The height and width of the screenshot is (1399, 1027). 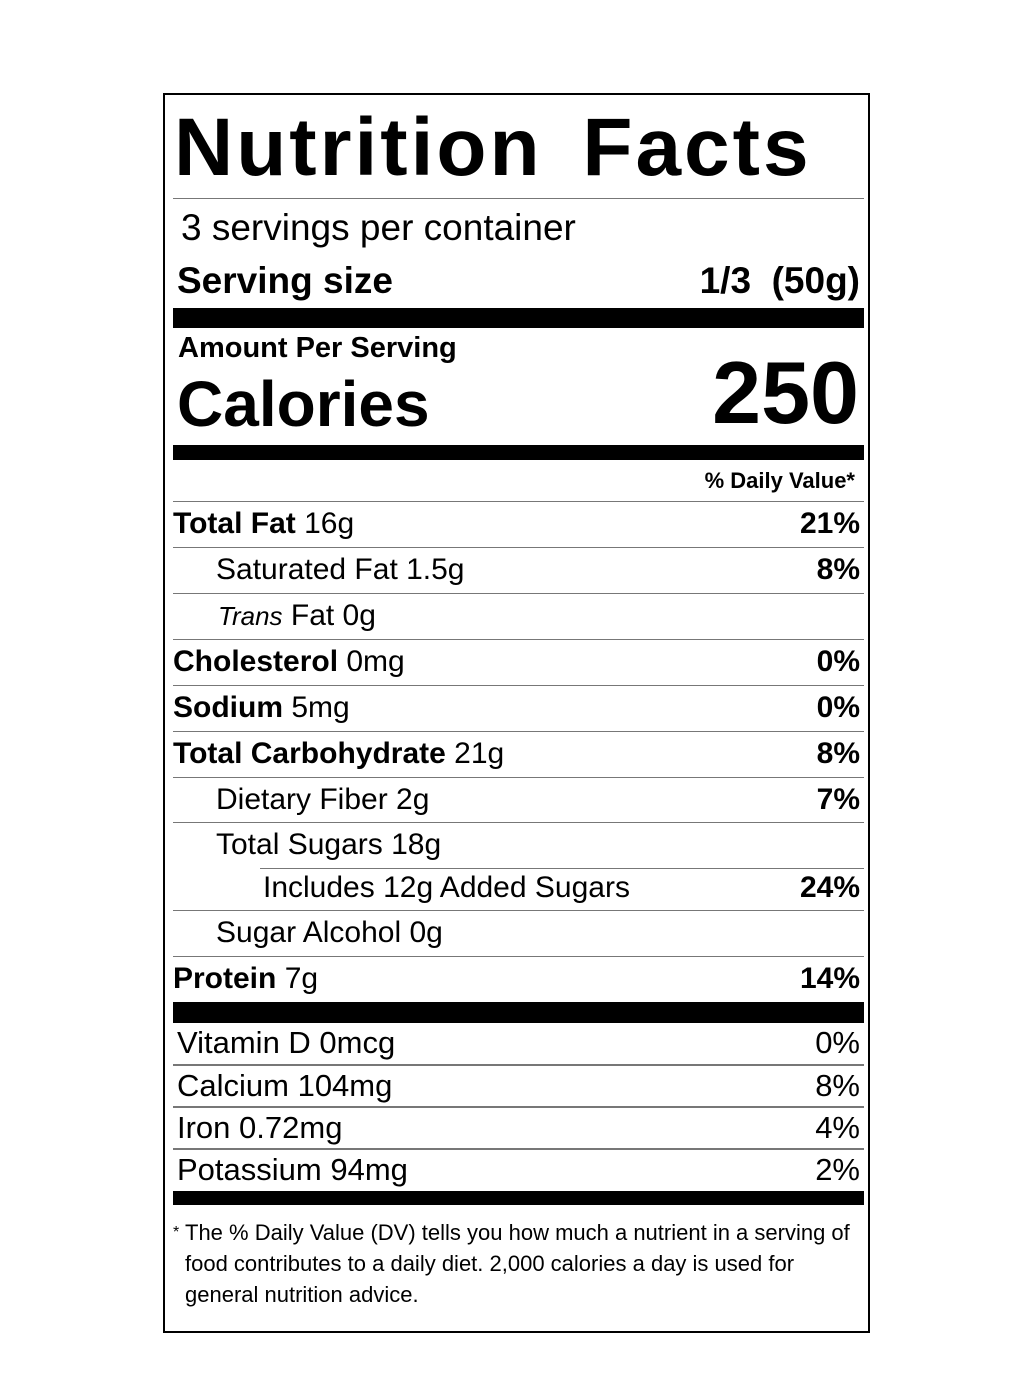 I want to click on nutrient-row-sodium: Sodium 5mg 0%, so click(x=518, y=708).